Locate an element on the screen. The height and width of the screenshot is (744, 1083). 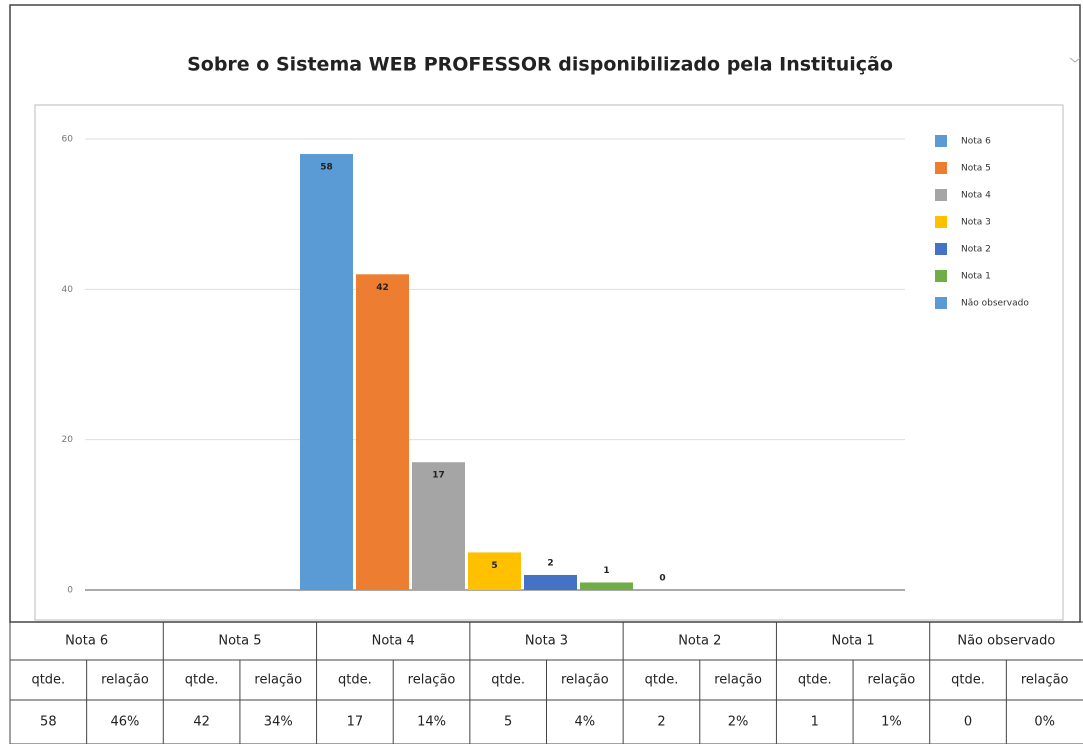
legend-label: Não observado is located at coordinates (995, 304).